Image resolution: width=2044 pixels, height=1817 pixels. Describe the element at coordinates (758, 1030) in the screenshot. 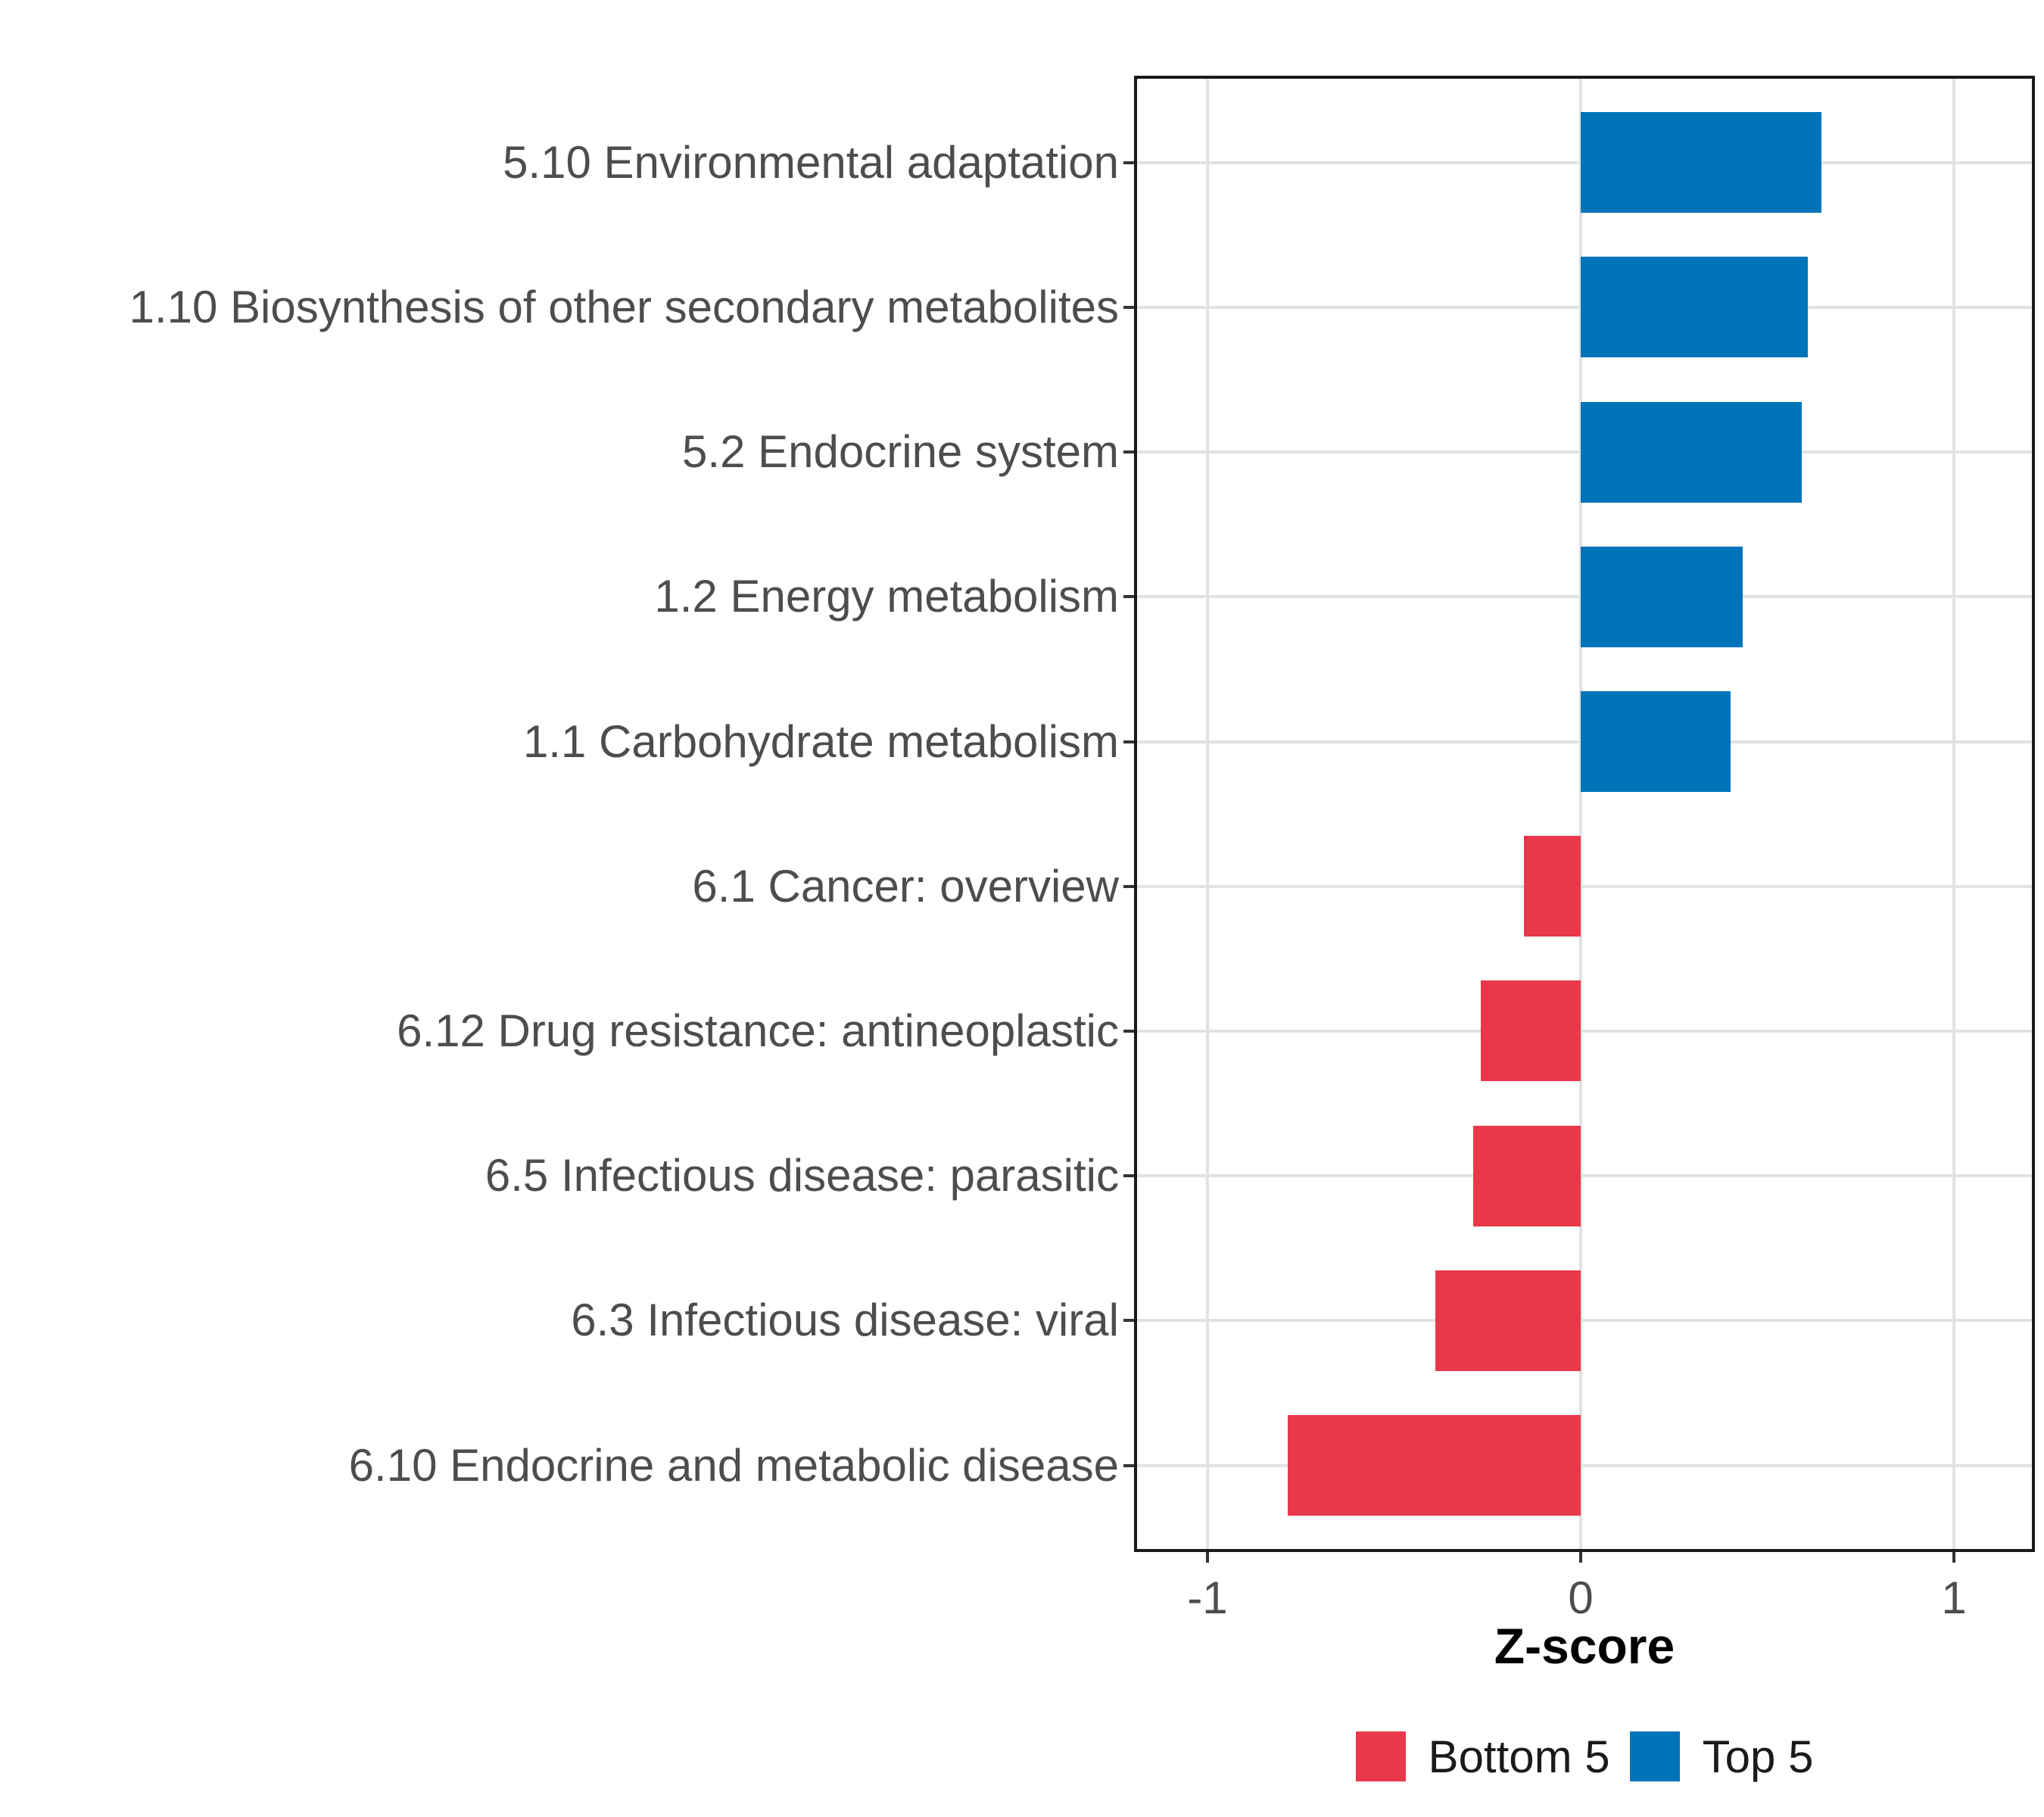

I see `y-axis-label: 6.12 Drug resistance: antineoplastic` at that location.